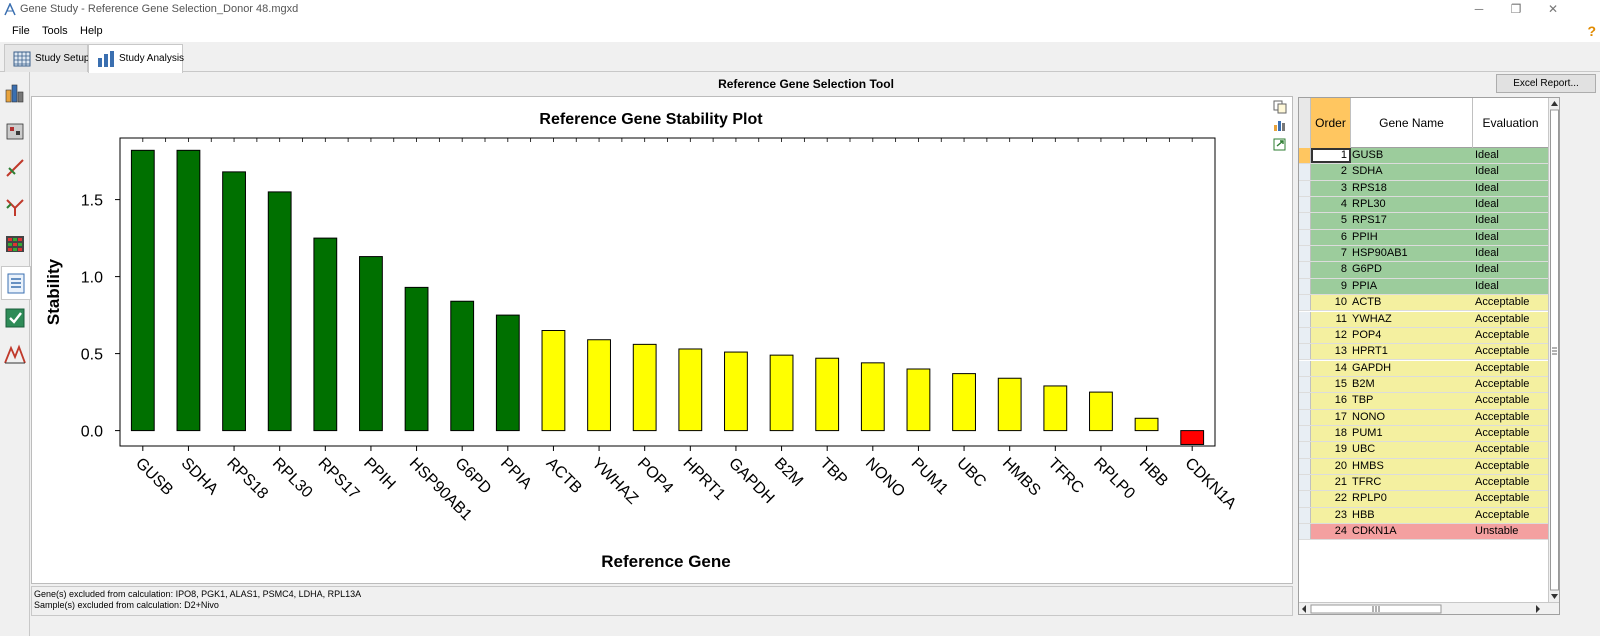  What do you see at coordinates (1368, 416) in the screenshot?
I see `cell-gene-name: NONO` at bounding box center [1368, 416].